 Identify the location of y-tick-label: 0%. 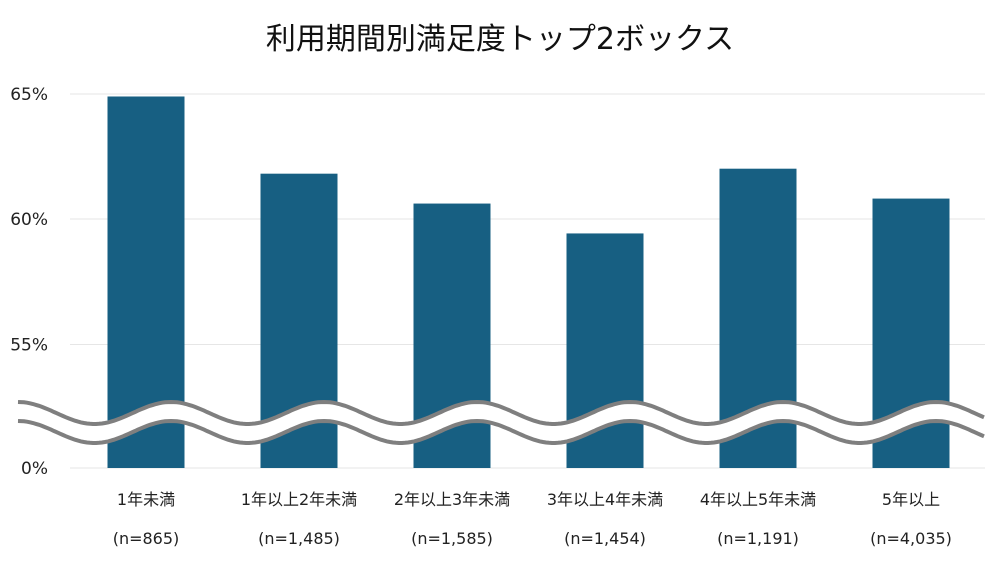
(34, 469).